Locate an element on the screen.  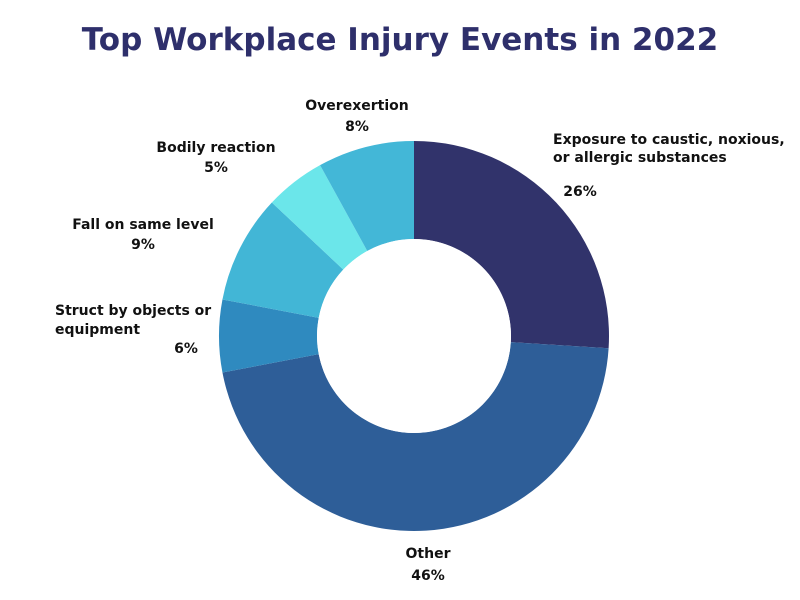
slice-label-0-line-1: or allergic substances is located at coordinates (640, 158).